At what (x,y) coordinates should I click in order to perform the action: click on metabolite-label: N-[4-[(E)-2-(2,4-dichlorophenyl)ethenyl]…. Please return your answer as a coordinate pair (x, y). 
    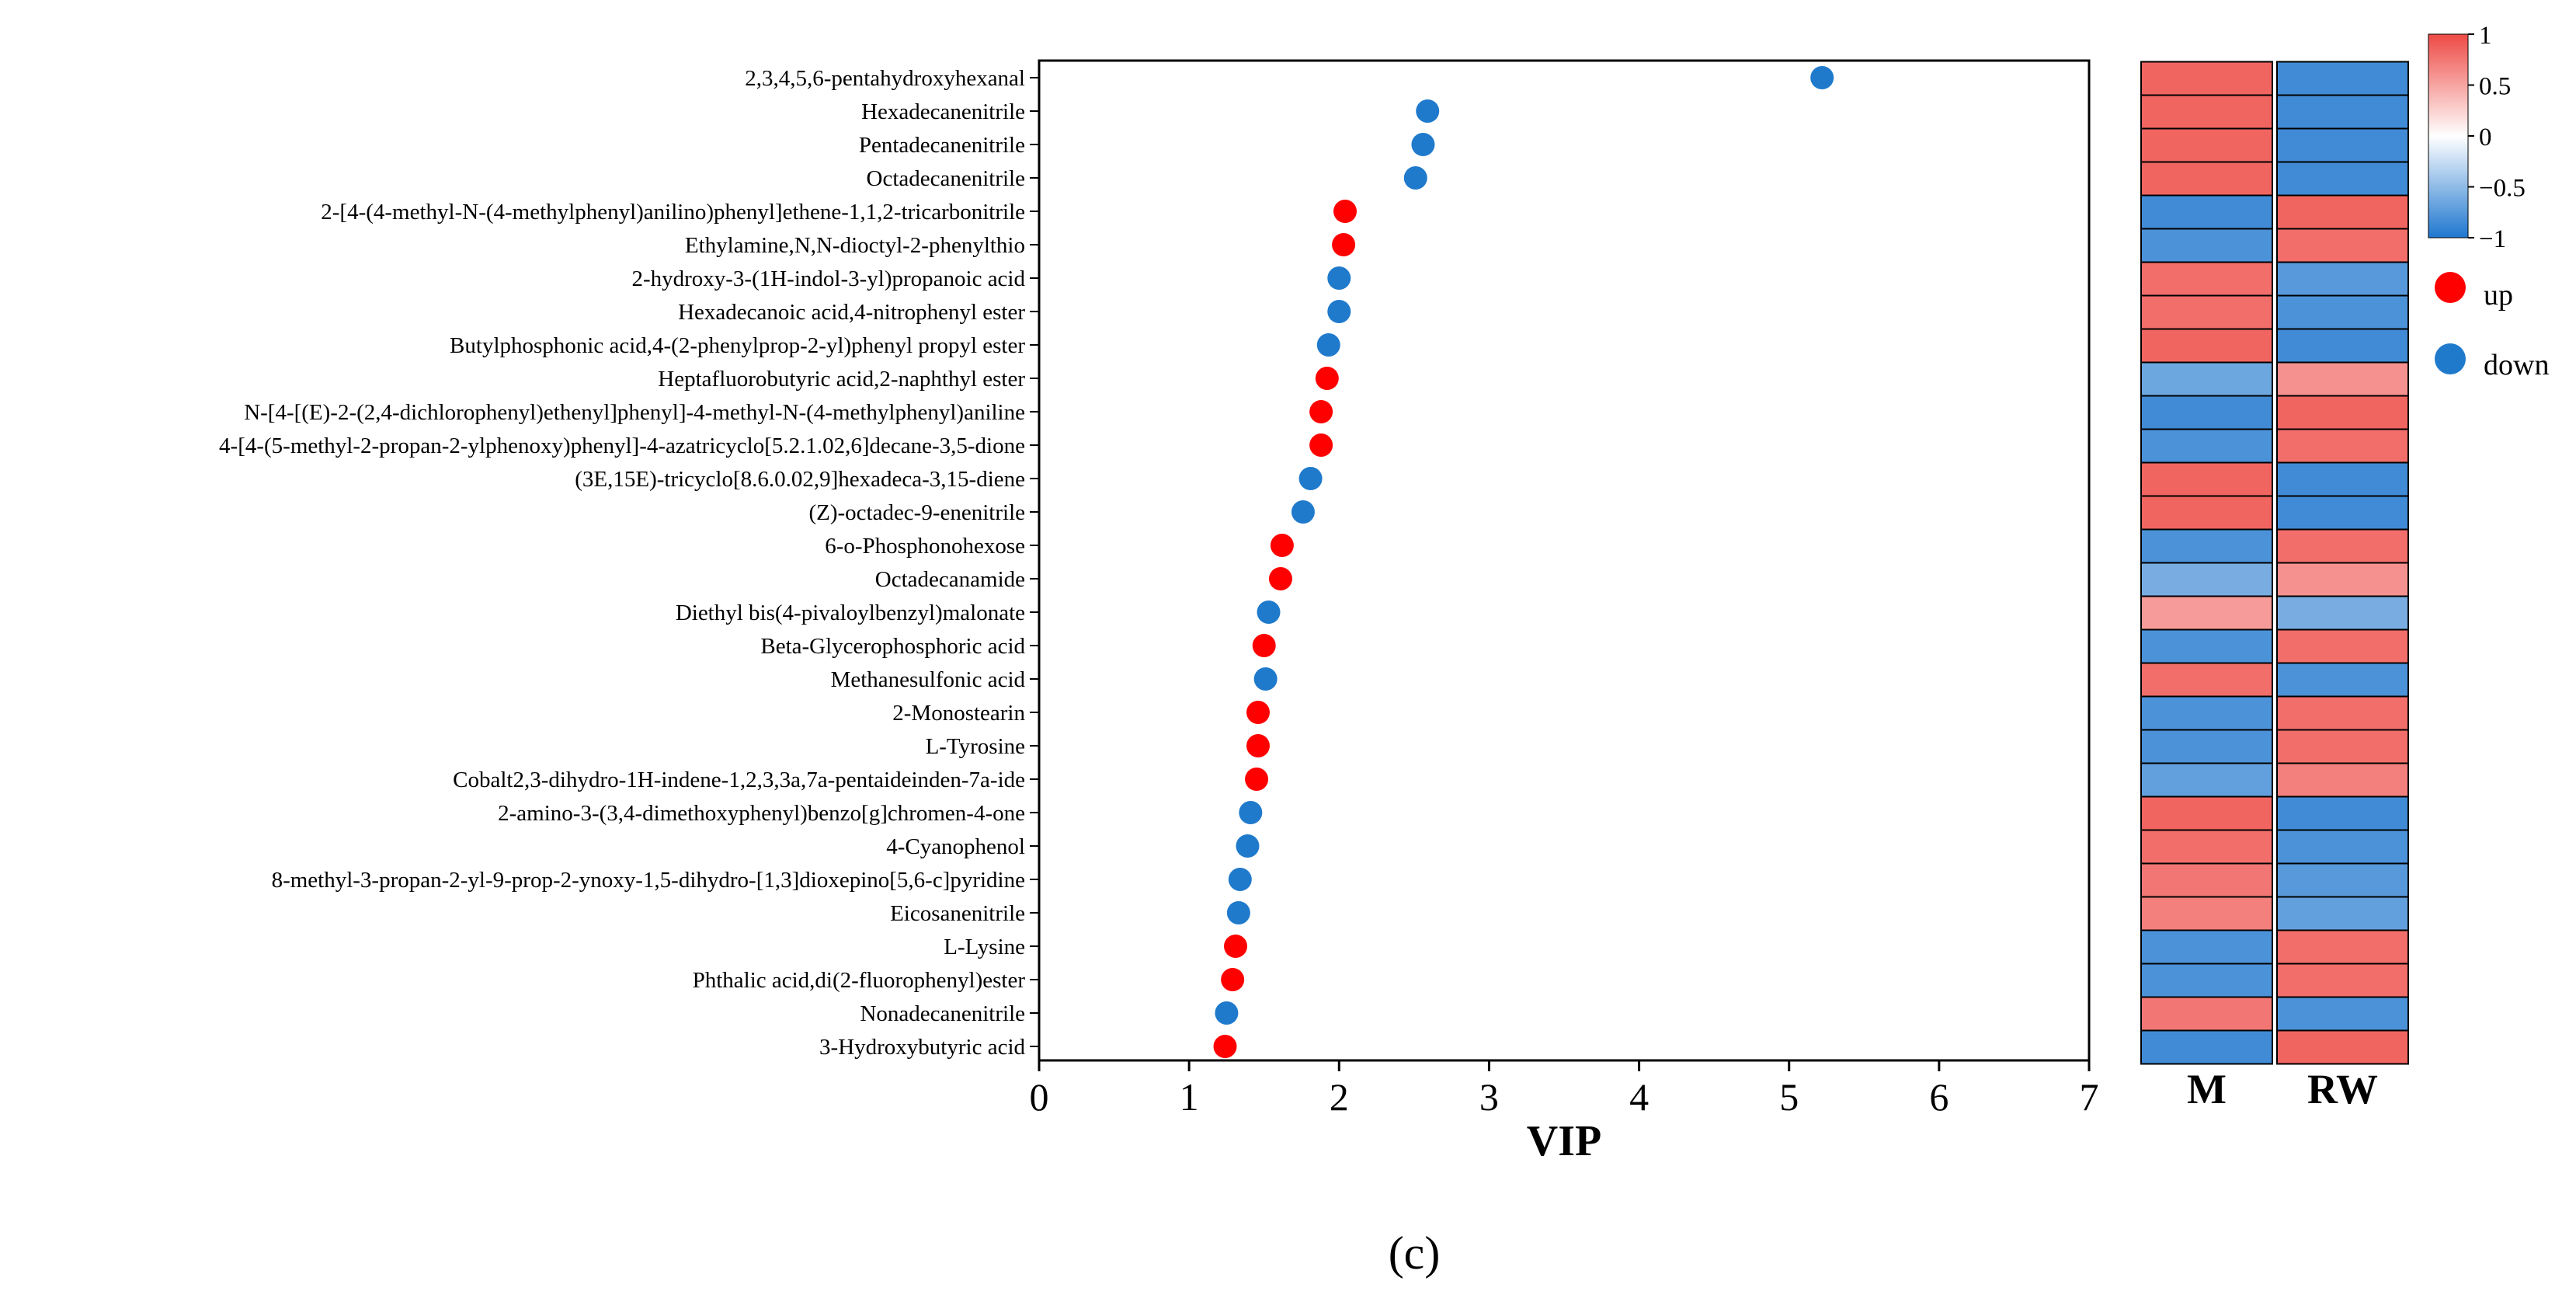
    Looking at the image, I should click on (634, 413).